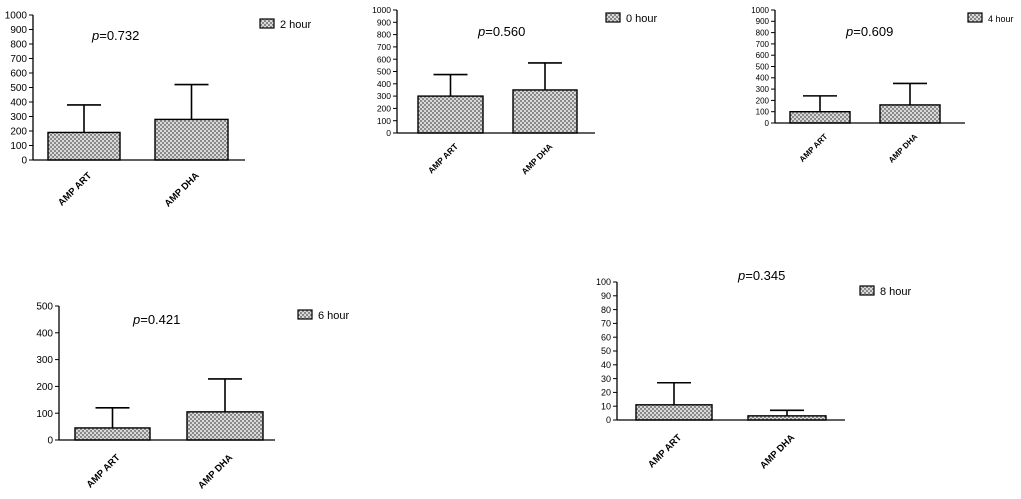 Image resolution: width=1021 pixels, height=499 pixels. I want to click on y-tick-label: 60, so click(606, 337).